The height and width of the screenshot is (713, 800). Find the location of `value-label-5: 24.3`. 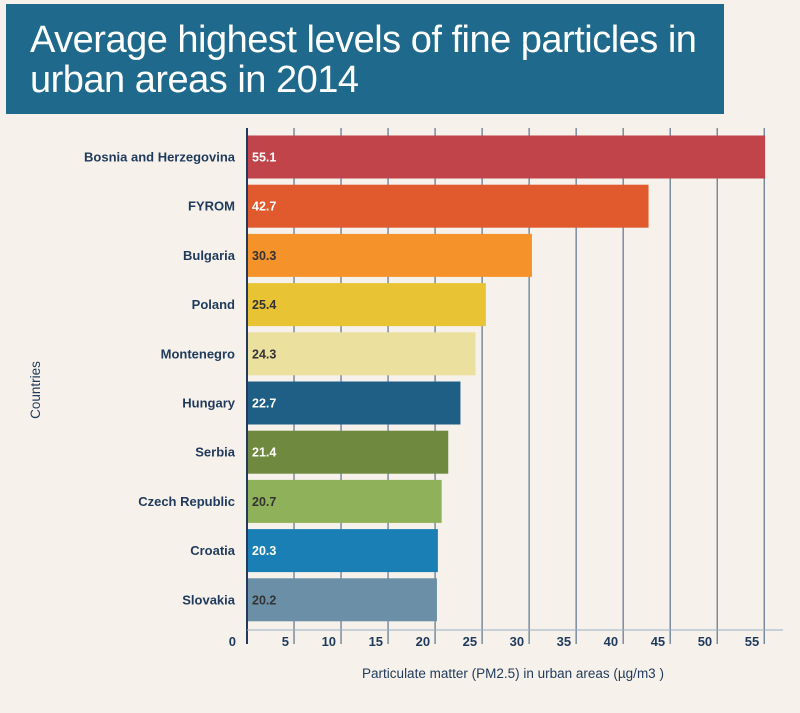

value-label-5: 24.3 is located at coordinates (264, 354).